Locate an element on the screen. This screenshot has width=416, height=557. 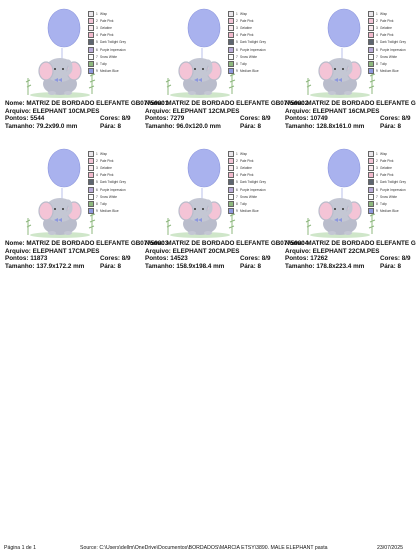
legend-item: 7 Snow White is located at coordinates (254, 196).